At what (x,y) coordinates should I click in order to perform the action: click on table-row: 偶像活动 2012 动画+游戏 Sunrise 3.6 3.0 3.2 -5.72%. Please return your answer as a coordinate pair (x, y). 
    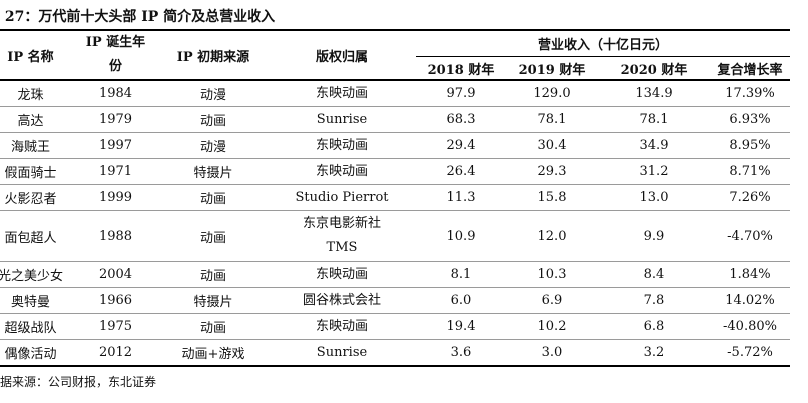
    Looking at the image, I should click on (395, 353).